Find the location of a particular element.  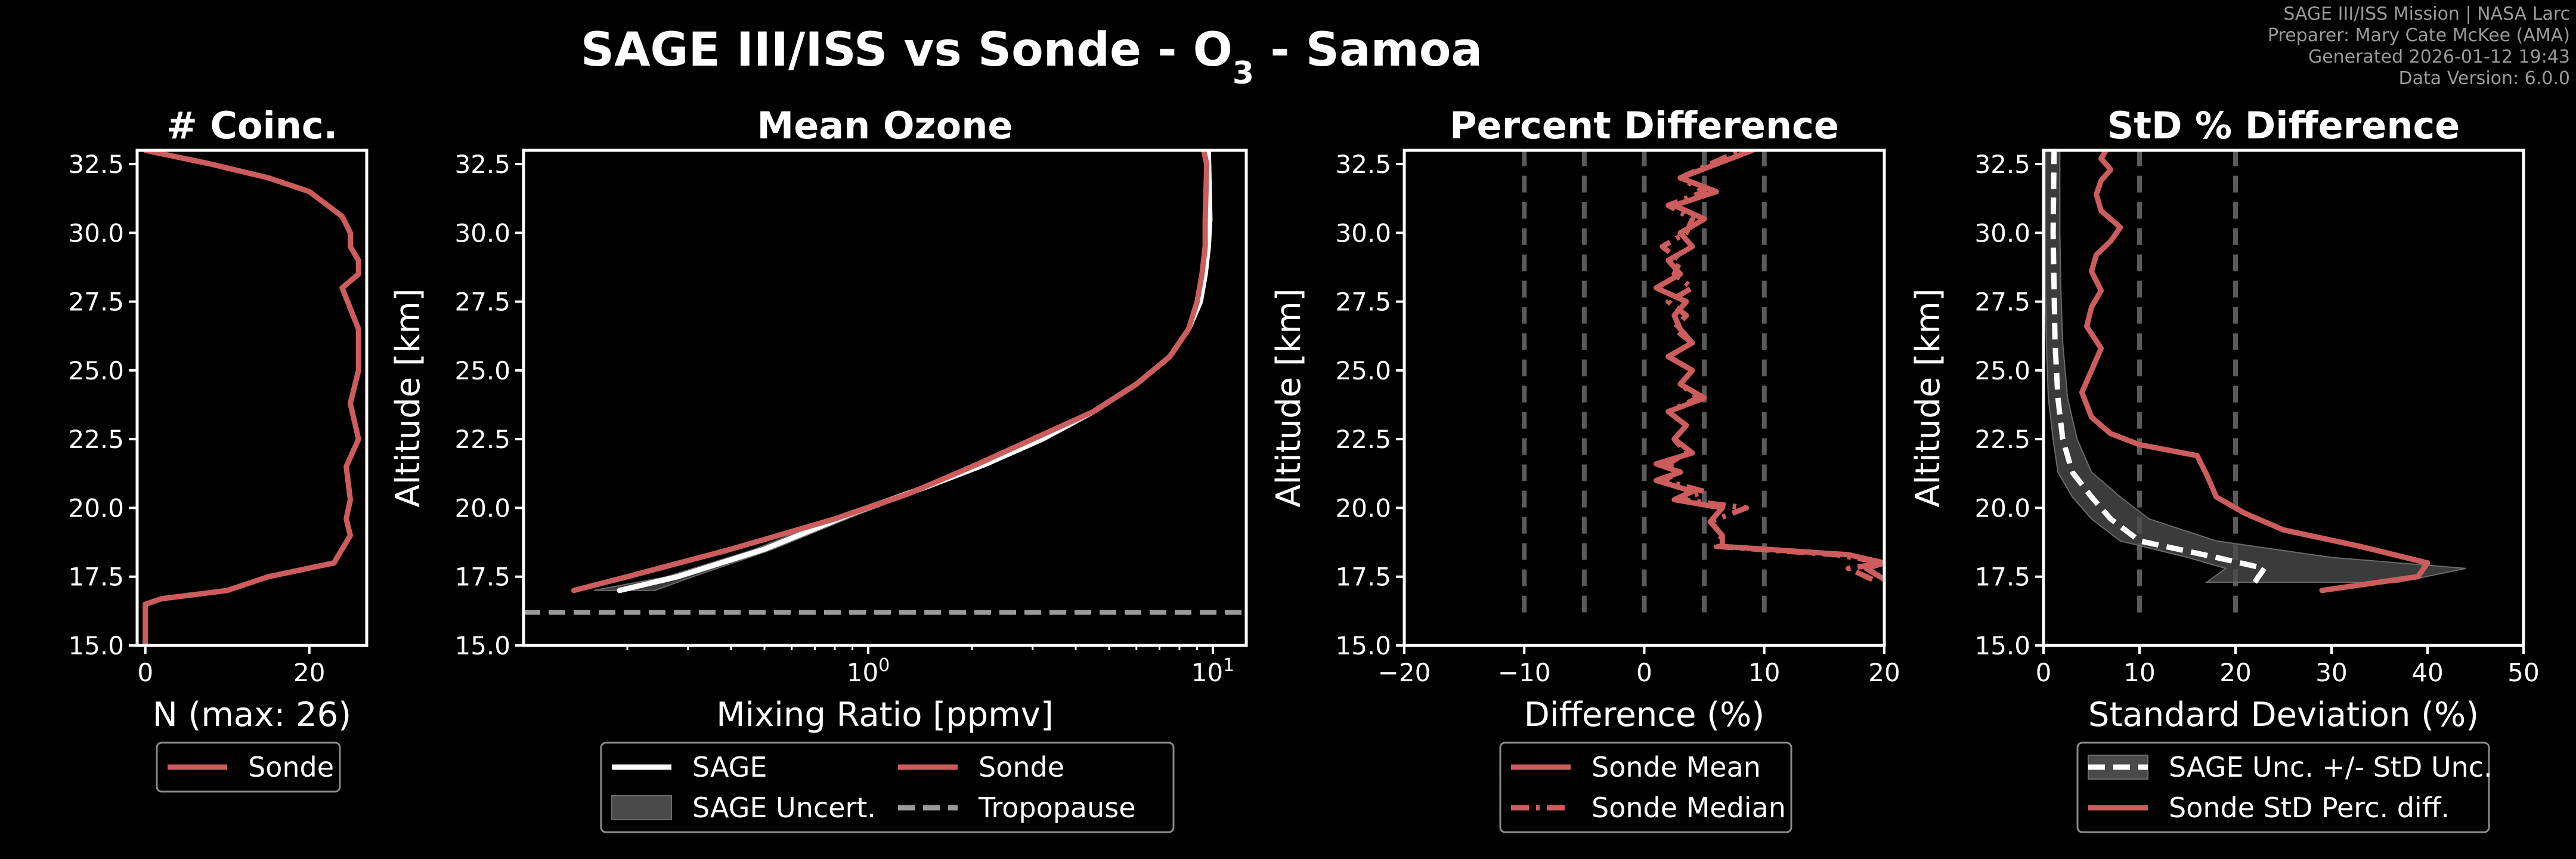

preparer-label: Preparer: Mary Cate McKee (AMA) is located at coordinates (2418, 35).